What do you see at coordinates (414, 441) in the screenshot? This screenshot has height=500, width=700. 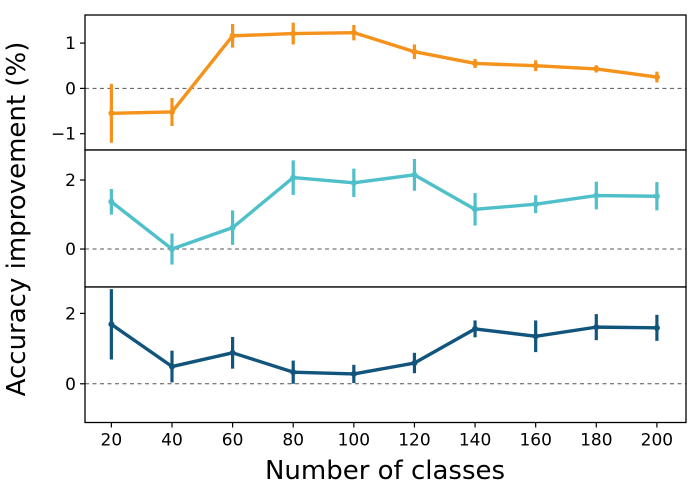 I see `x-tick-label: 120` at bounding box center [414, 441].